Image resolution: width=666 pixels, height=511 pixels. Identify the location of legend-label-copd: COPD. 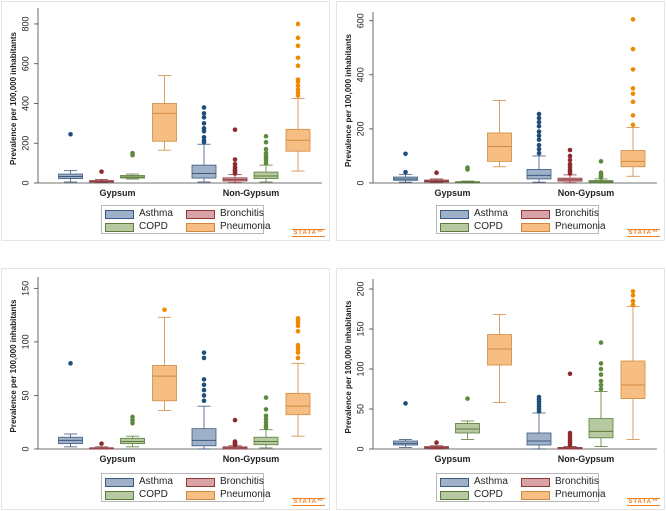
(153, 494).